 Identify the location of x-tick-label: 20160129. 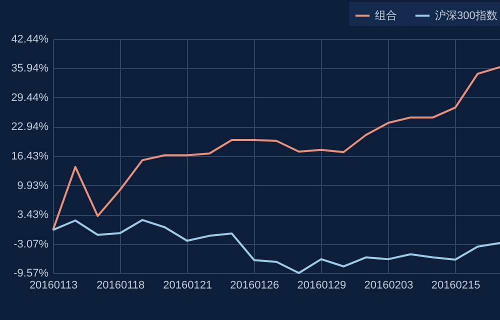
(321, 286).